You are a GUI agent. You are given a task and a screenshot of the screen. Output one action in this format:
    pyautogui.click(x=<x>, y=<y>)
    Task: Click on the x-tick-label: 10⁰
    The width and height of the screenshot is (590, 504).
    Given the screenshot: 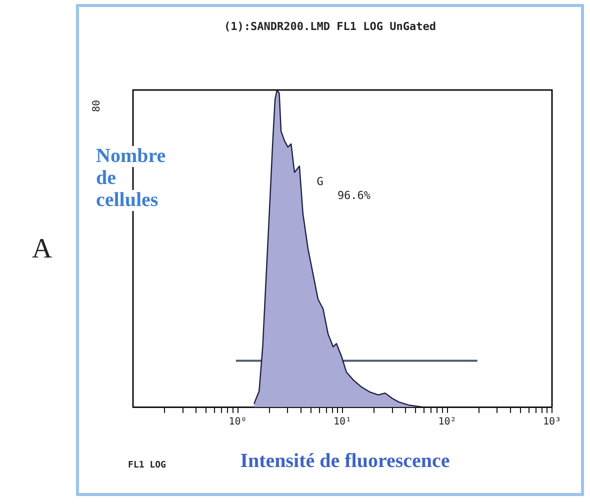 What is the action you would take?
    pyautogui.click(x=237, y=422)
    